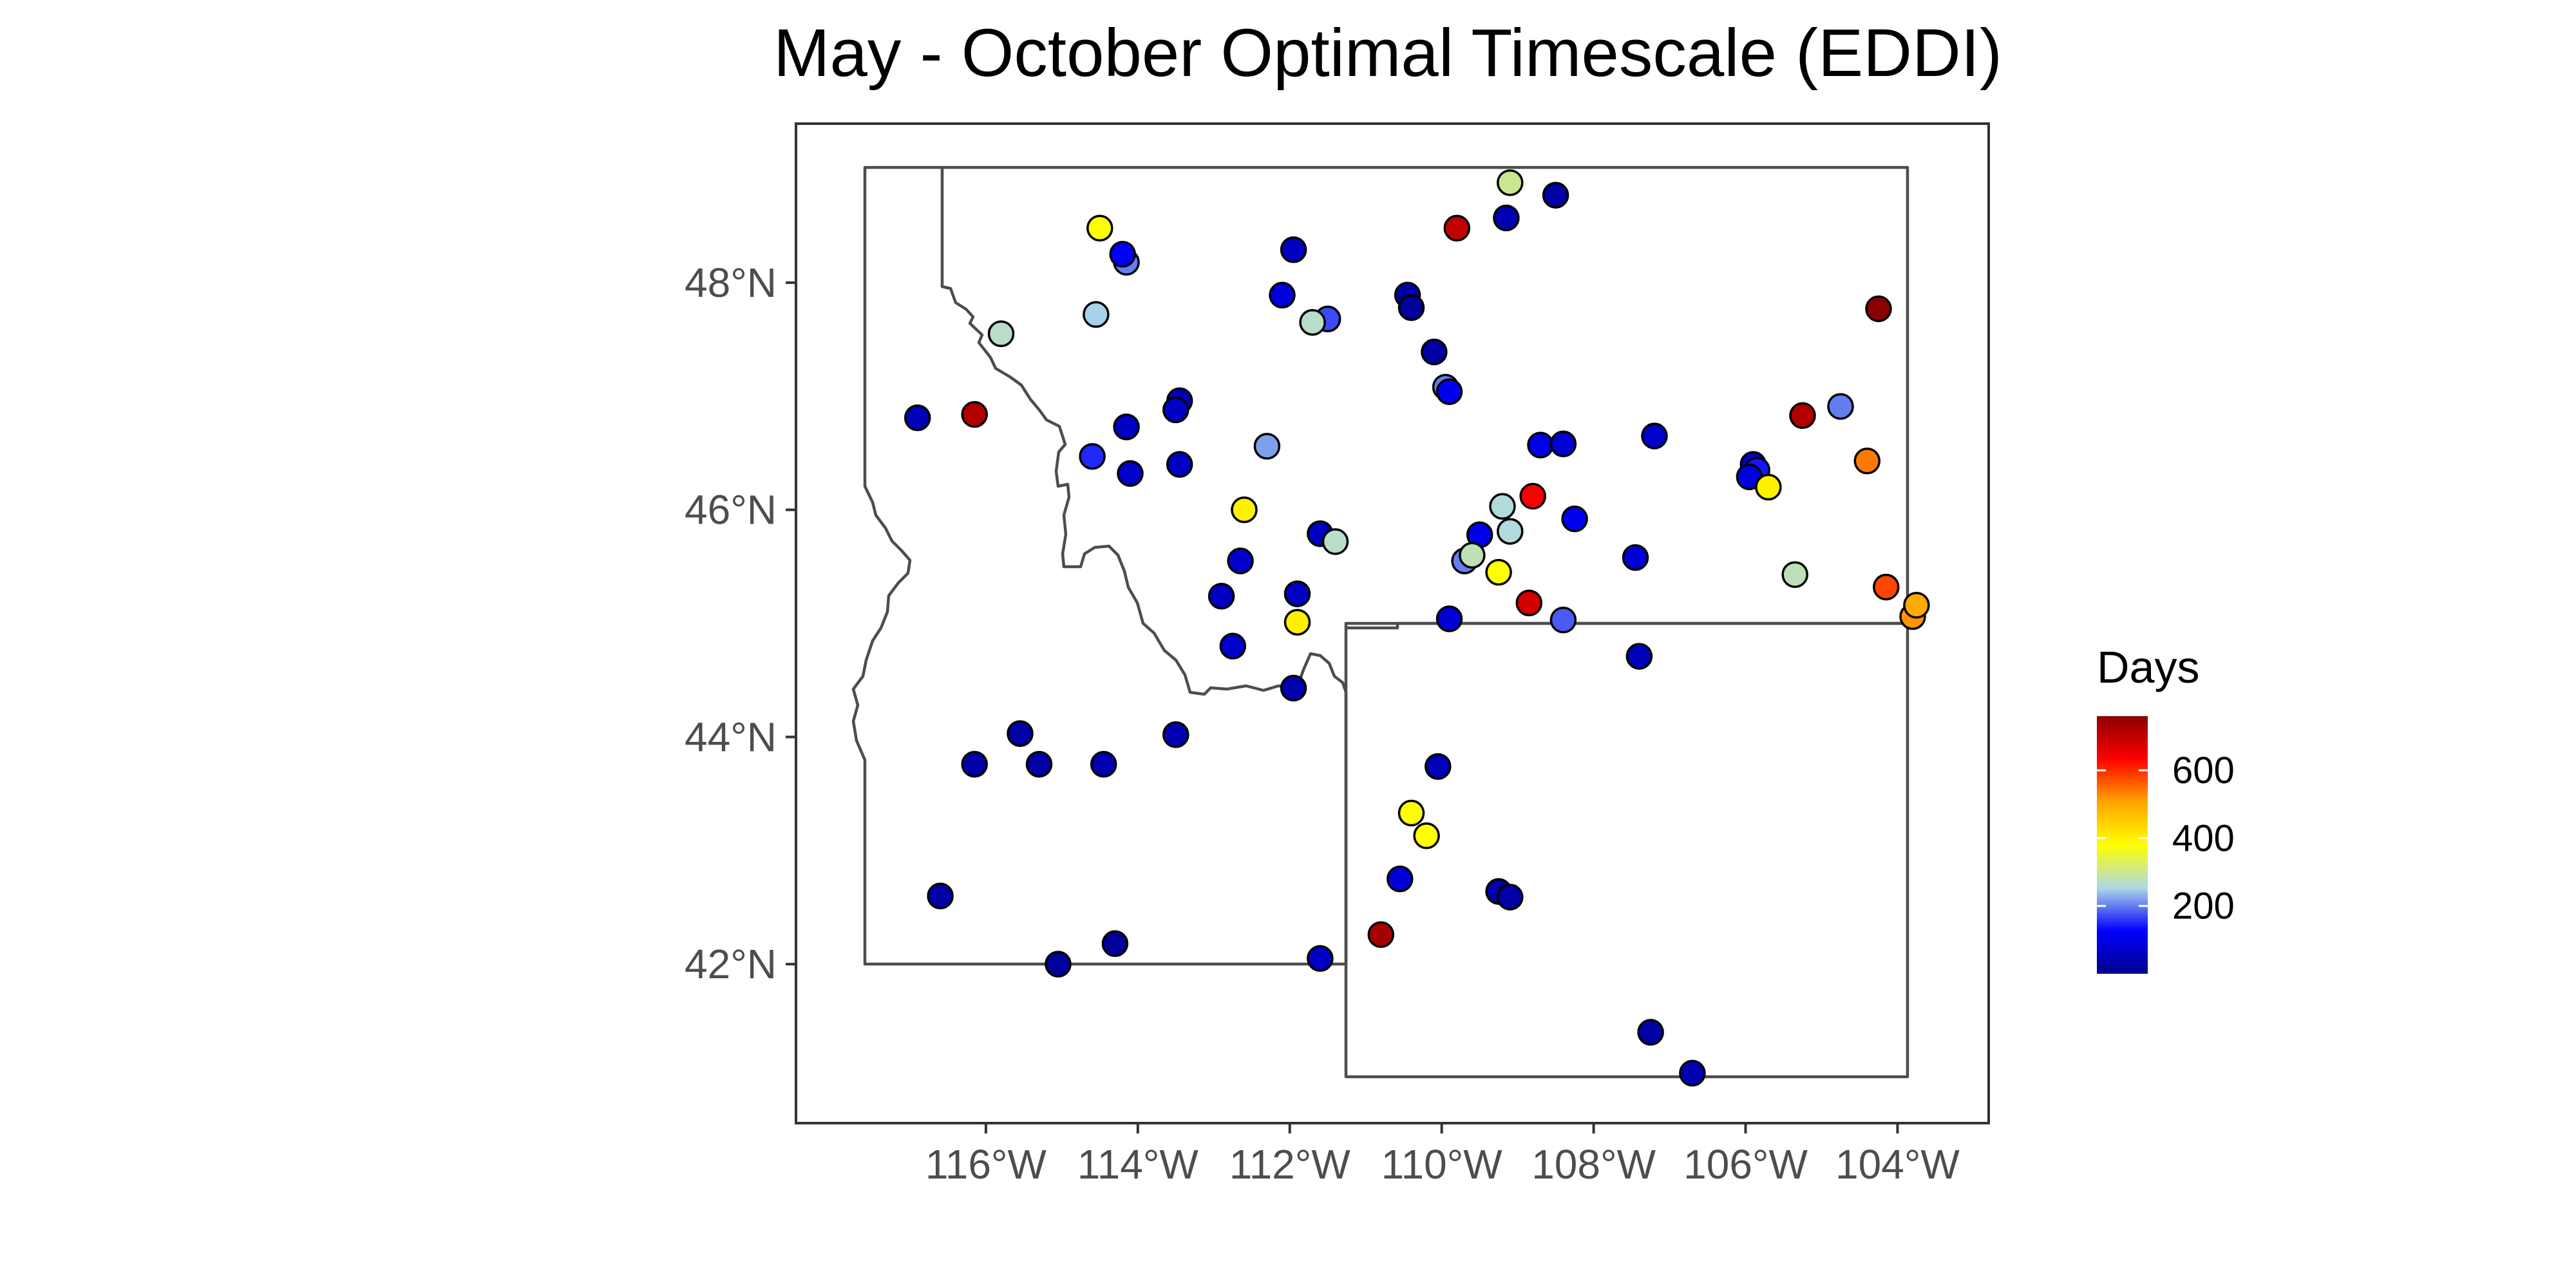  What do you see at coordinates (741, 623) in the screenshot?
I see `y-axis: 48°N 46°N 44°N 42°N` at bounding box center [741, 623].